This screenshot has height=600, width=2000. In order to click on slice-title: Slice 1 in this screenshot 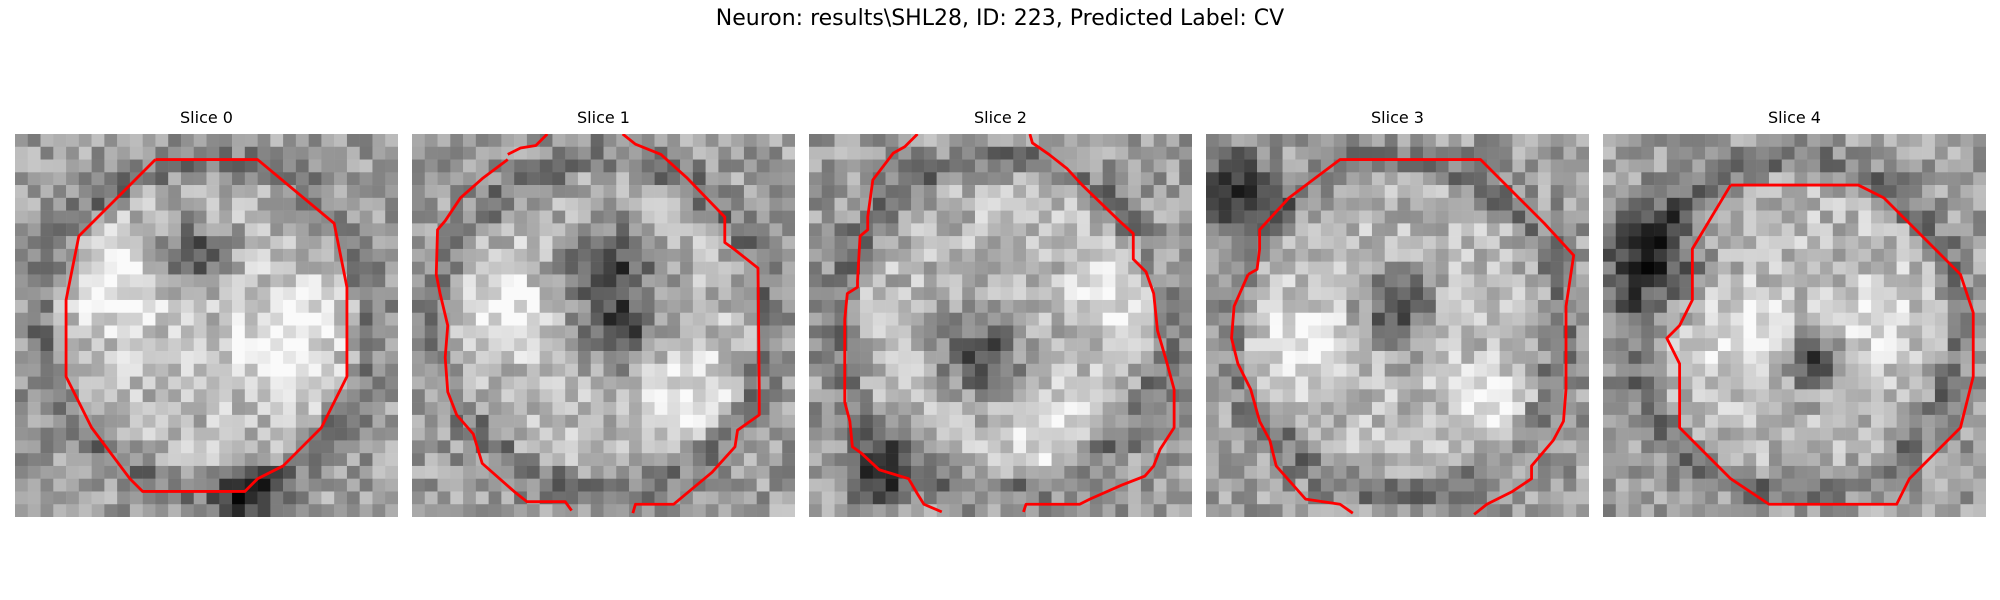, I will do `click(603, 117)`.